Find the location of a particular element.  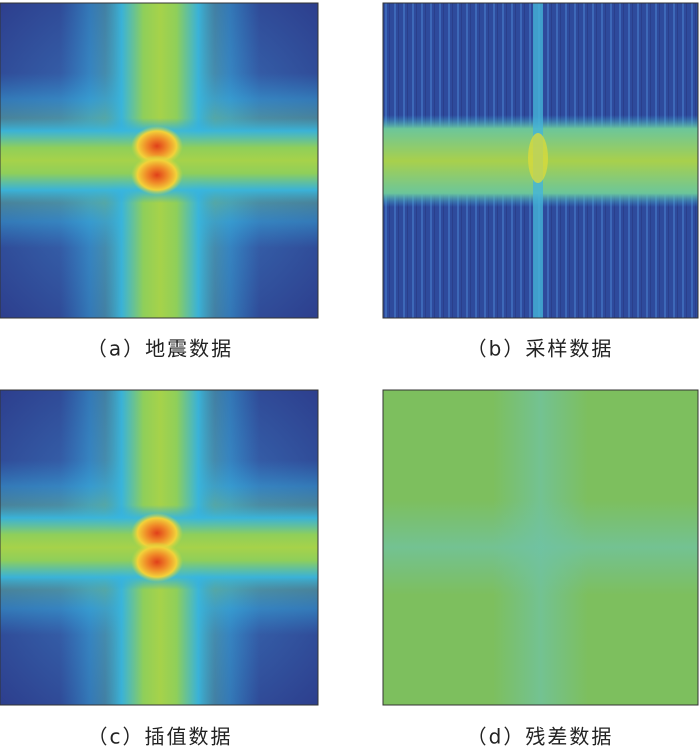

panel-d-hband is located at coordinates (540, 547).